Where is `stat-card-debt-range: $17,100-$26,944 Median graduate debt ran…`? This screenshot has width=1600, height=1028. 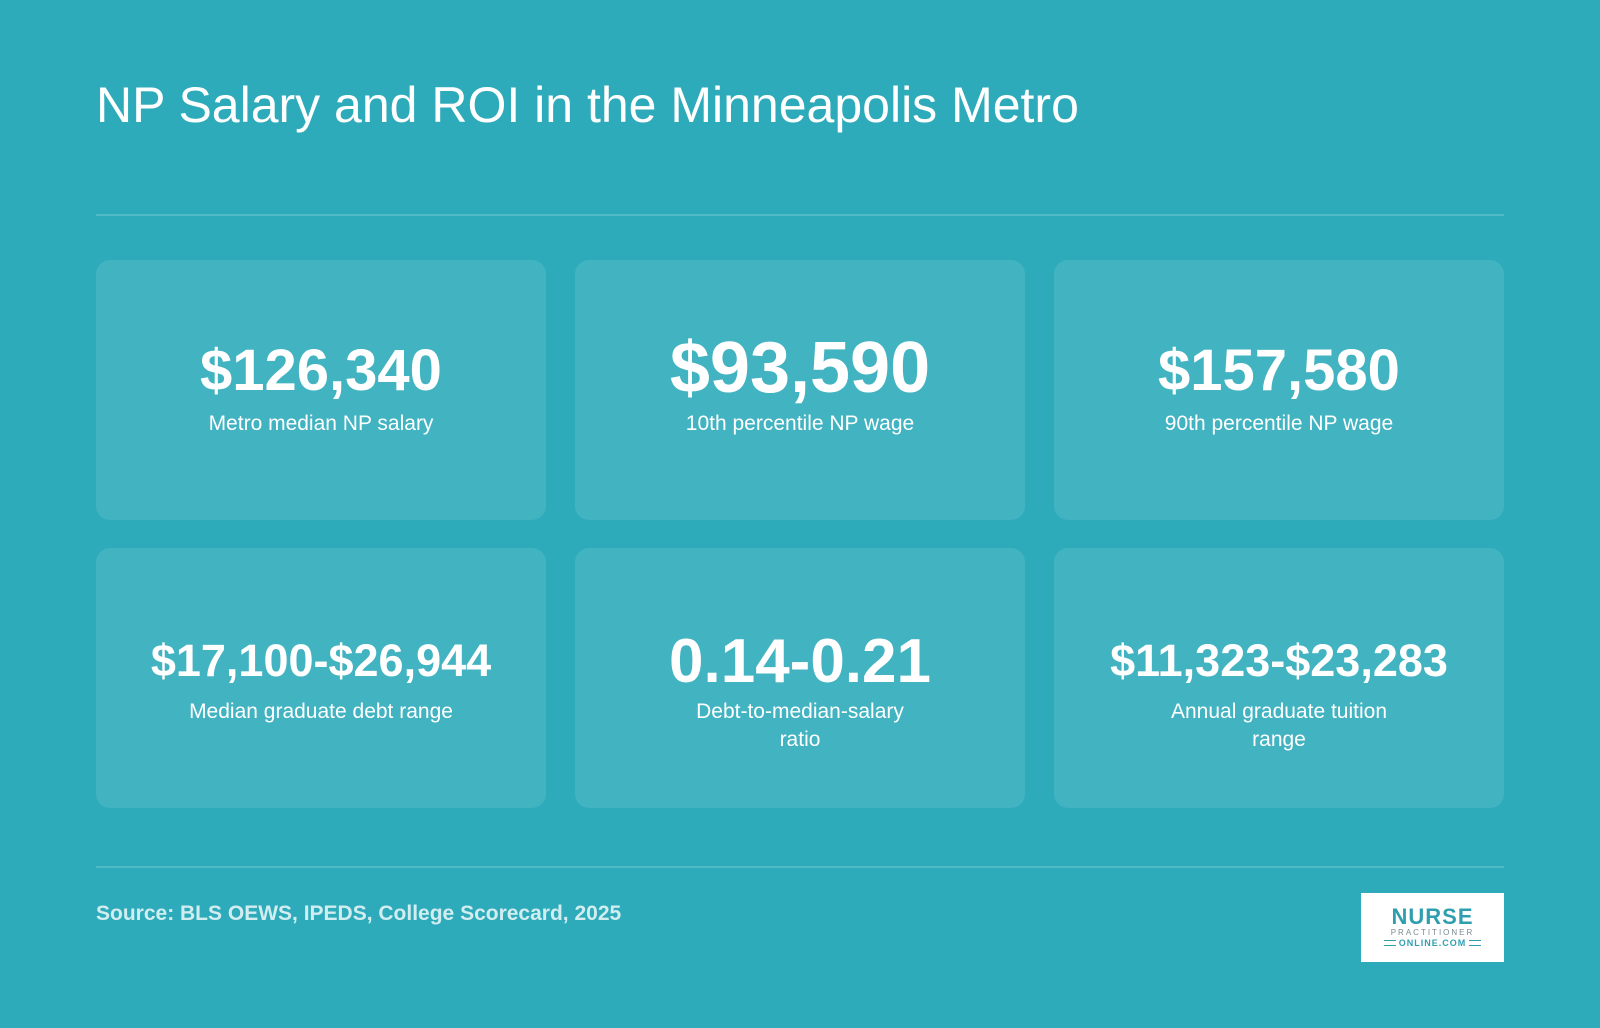
stat-card-debt-range: $17,100-$26,944 Median graduate debt ran… is located at coordinates (321, 678).